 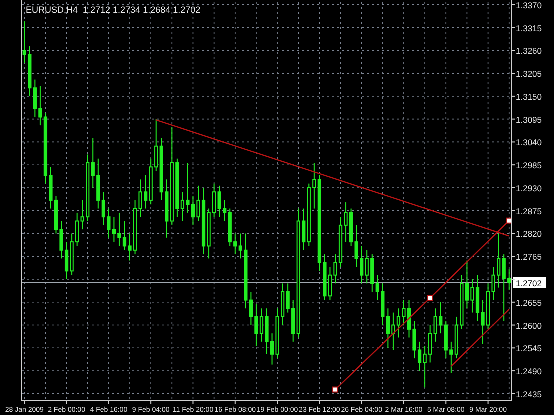 What do you see at coordinates (529, 165) in the screenshot?
I see `y-tick-label: 1.2985` at bounding box center [529, 165].